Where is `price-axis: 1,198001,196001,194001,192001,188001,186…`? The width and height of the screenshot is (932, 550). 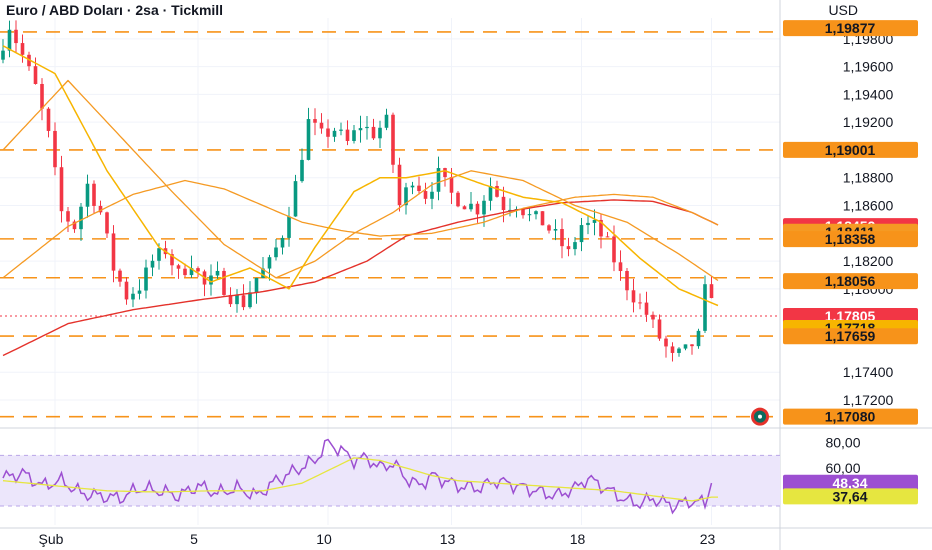 price-axis: 1,198001,196001,194001,192001,188001,186… is located at coordinates (859, 253).